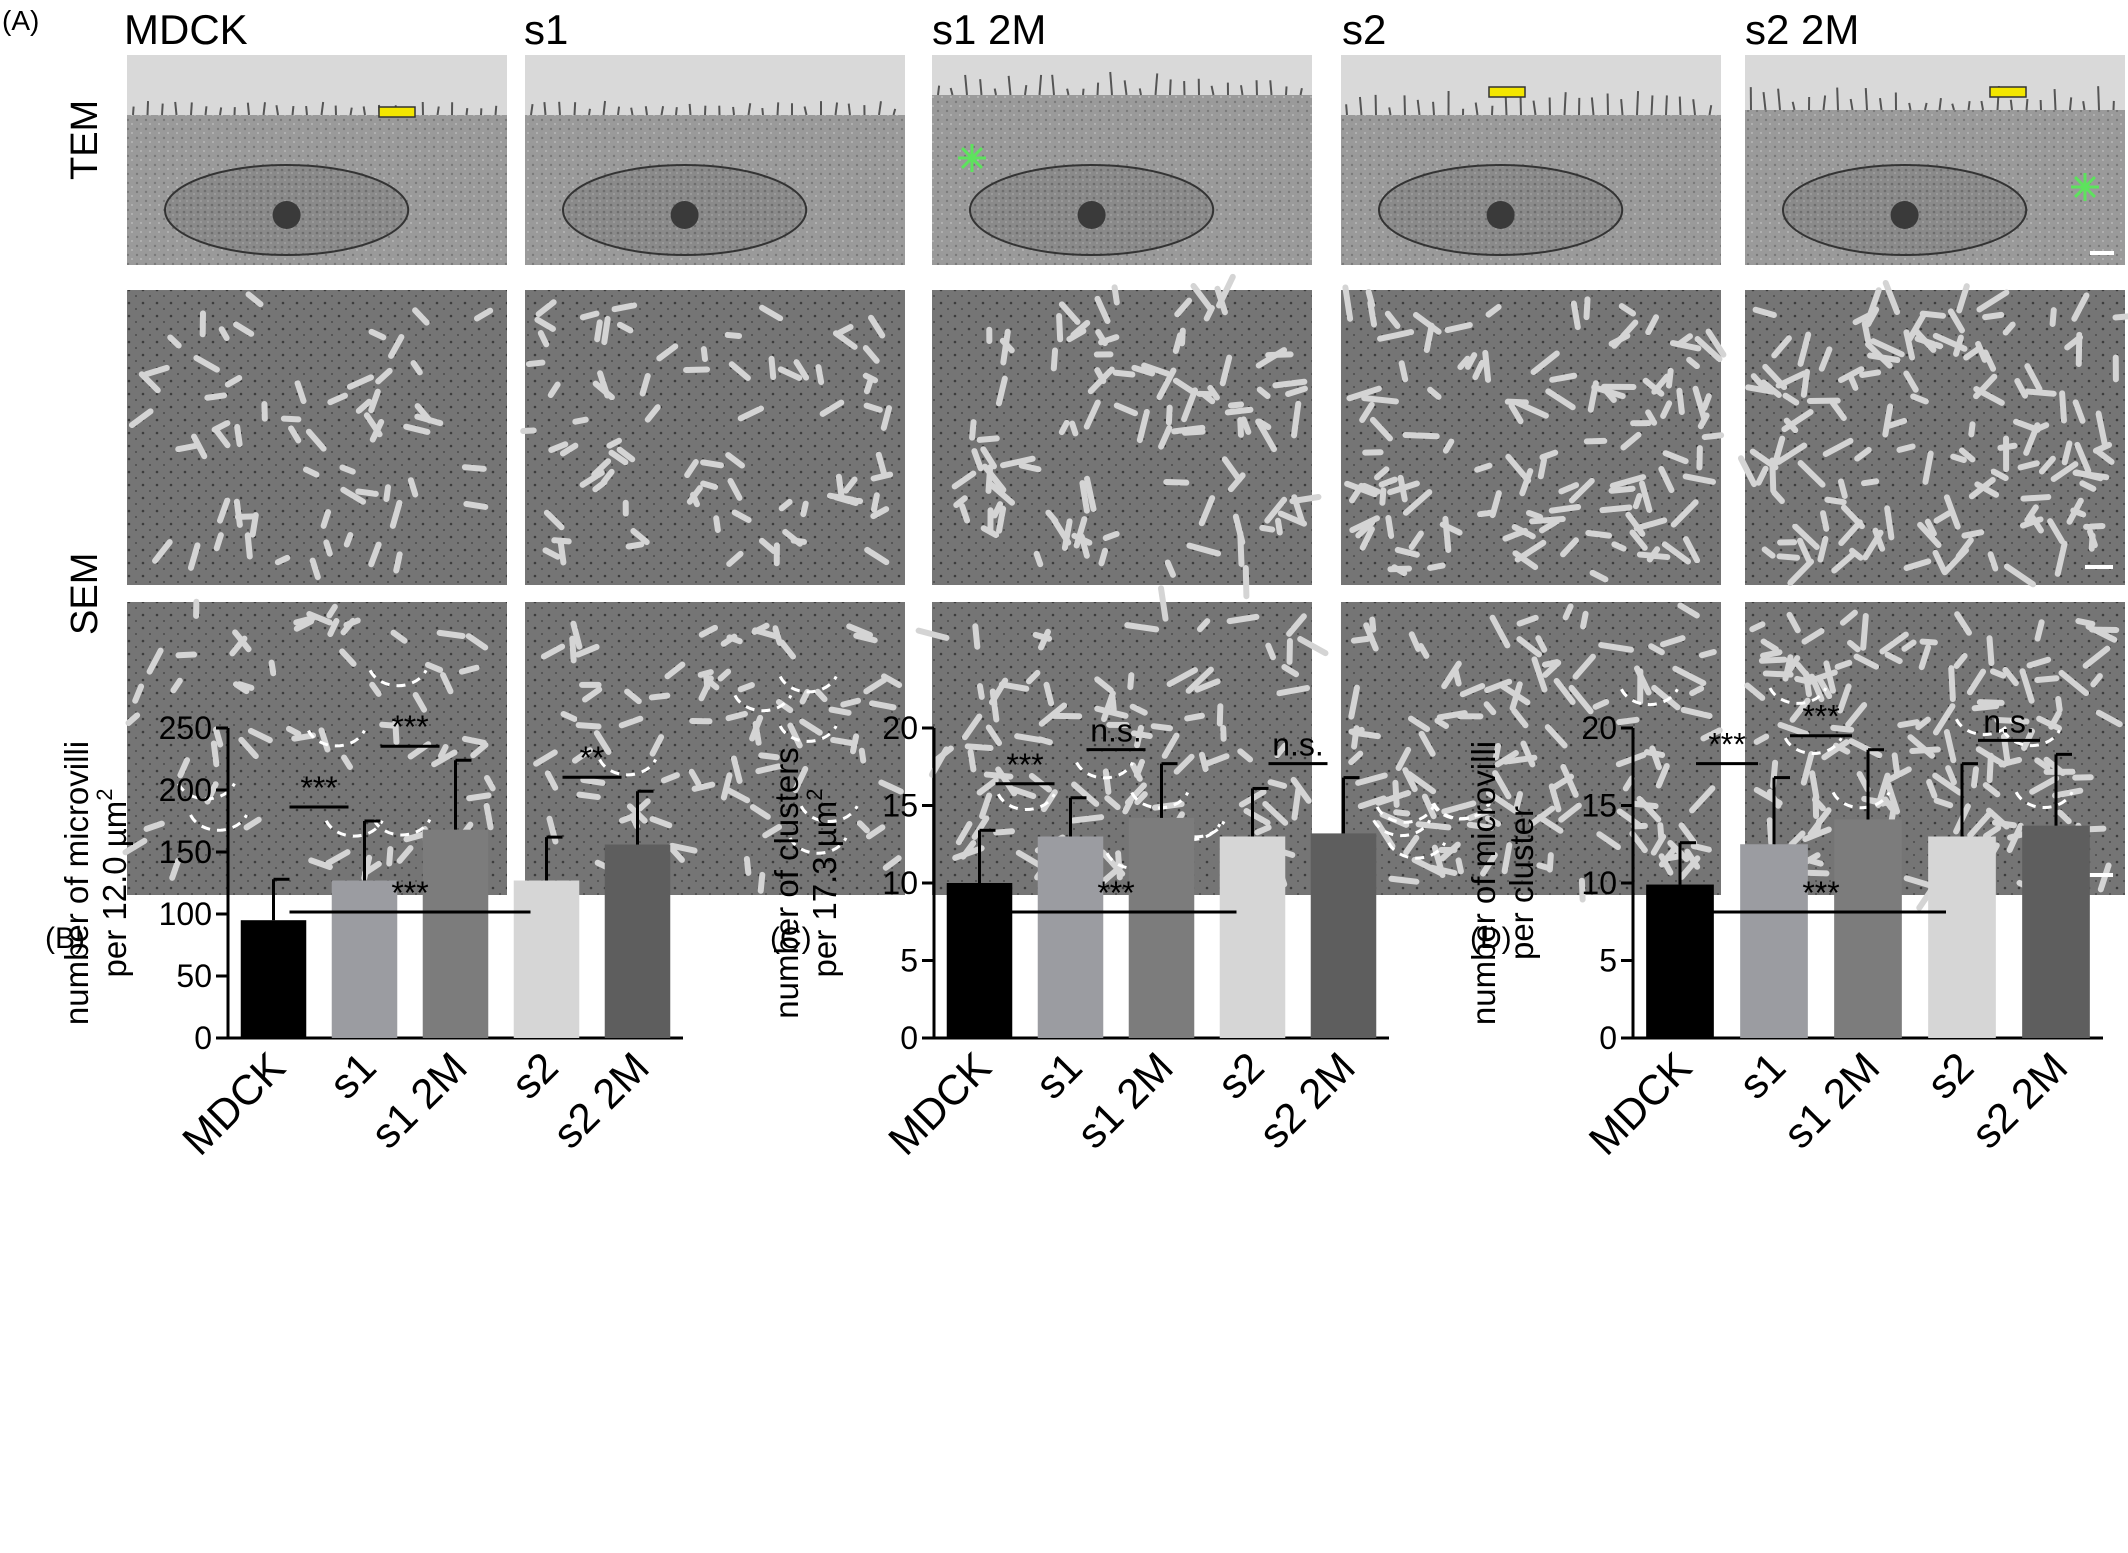 This screenshot has width=2128, height=1553. Describe the element at coordinates (2102, 253) in the screenshot. I see `scale-bar-white` at that location.